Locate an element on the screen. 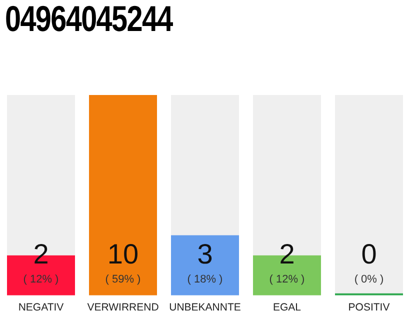 The image size is (410, 320). x-tick-label: NEGATIV is located at coordinates (41, 308).